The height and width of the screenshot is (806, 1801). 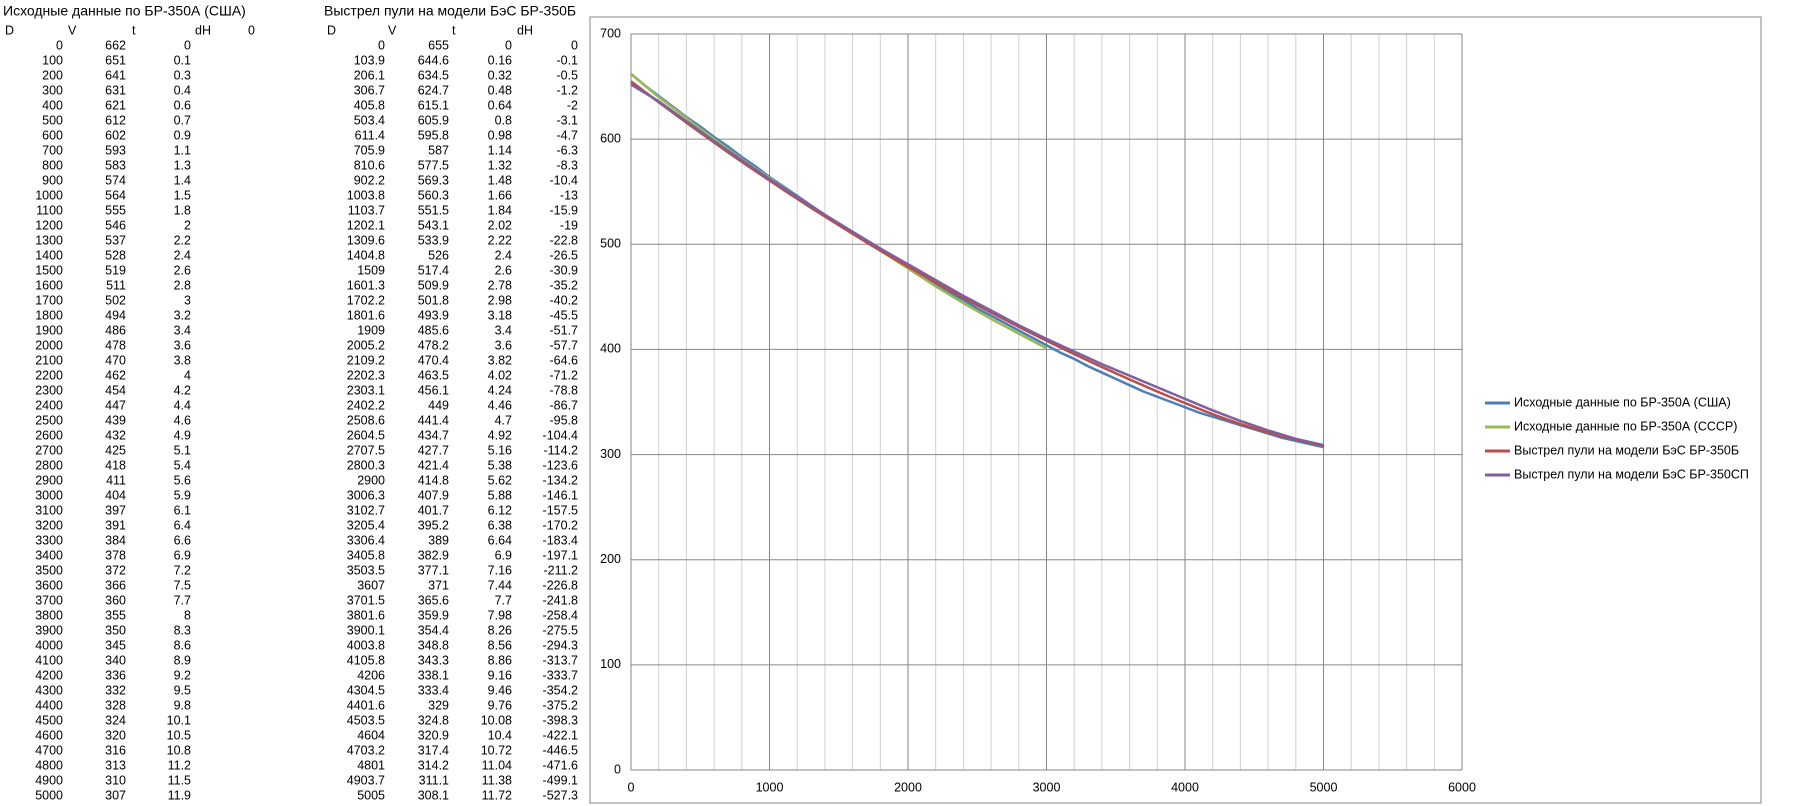 I want to click on table-cell: 320.9, so click(x=433, y=735).